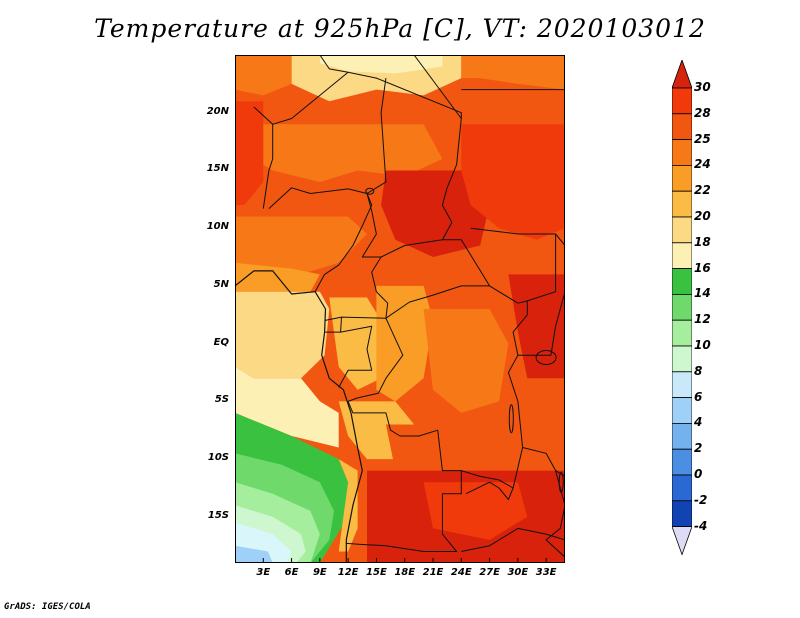  I want to click on field-lake-red, so click(536, 326).